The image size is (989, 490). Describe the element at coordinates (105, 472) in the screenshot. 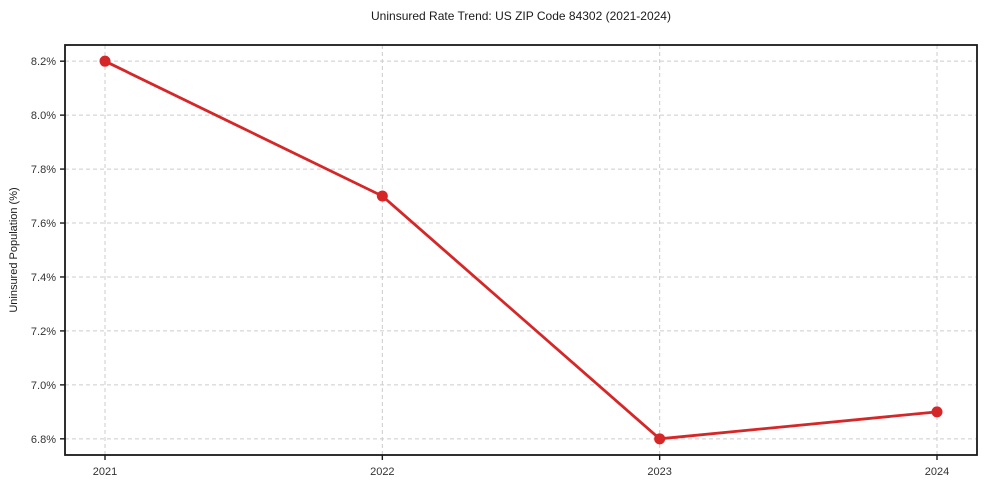

I see `x-tick-label: 2021` at that location.